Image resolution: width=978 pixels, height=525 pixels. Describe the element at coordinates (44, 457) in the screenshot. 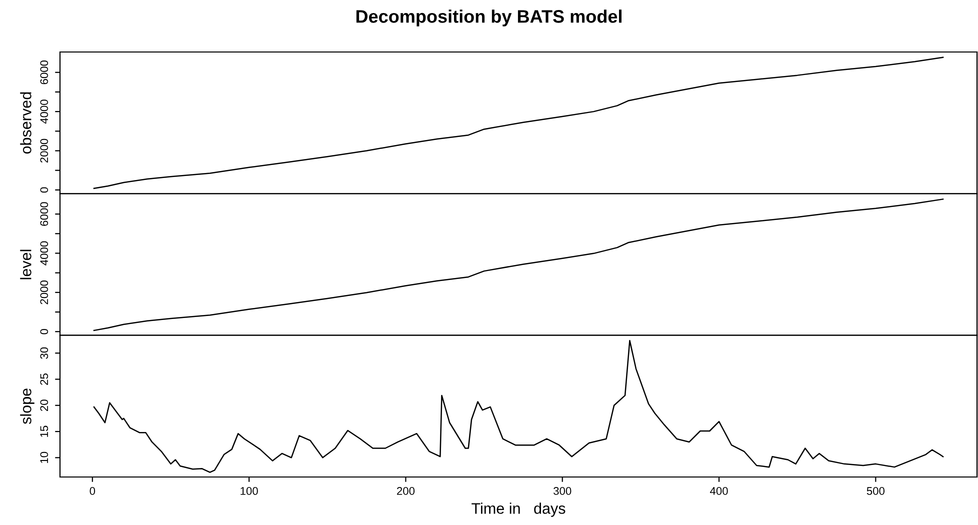

I see `y-tick-label: 10` at that location.